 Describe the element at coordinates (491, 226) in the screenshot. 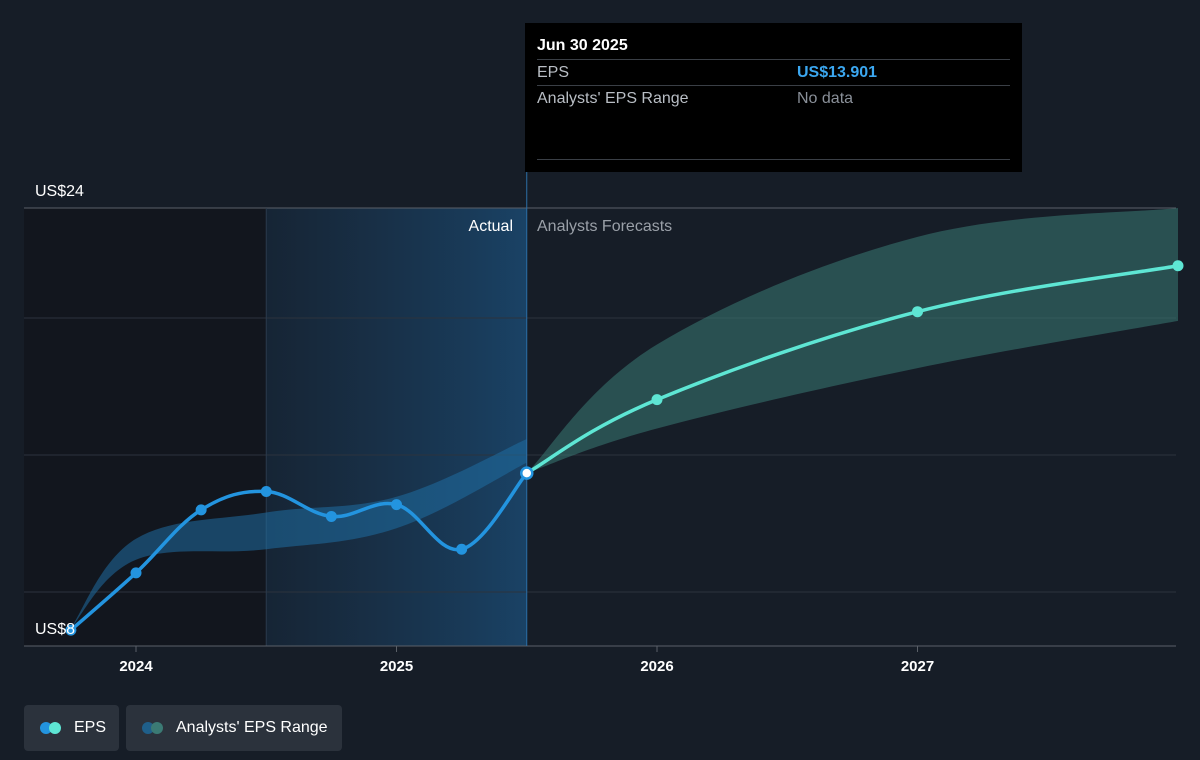

I see `actual-label: Actual` at that location.